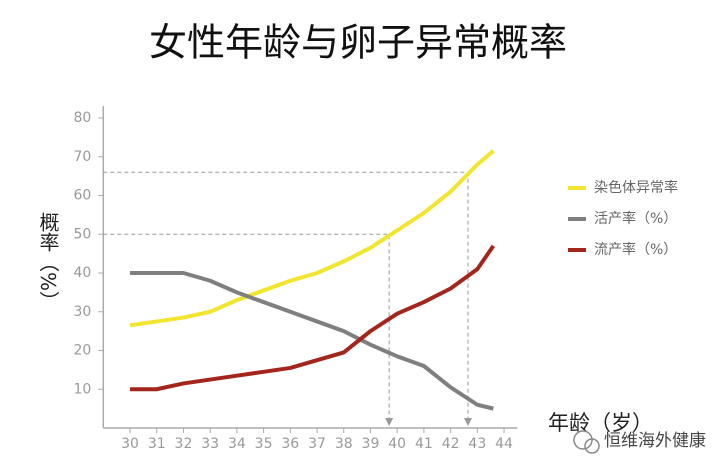  Describe the element at coordinates (82, 351) in the screenshot. I see `y-tick-label: 20` at that location.